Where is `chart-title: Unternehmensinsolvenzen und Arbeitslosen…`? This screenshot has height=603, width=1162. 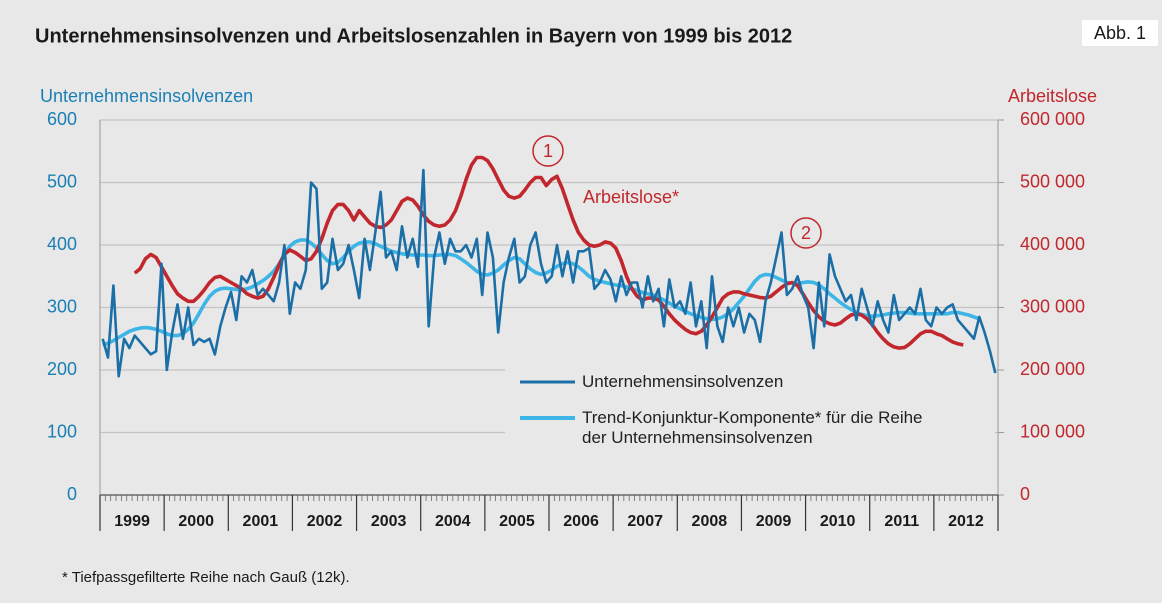
chart-title: Unternehmensinsolvenzen und Arbeitslosen… is located at coordinates (413, 36).